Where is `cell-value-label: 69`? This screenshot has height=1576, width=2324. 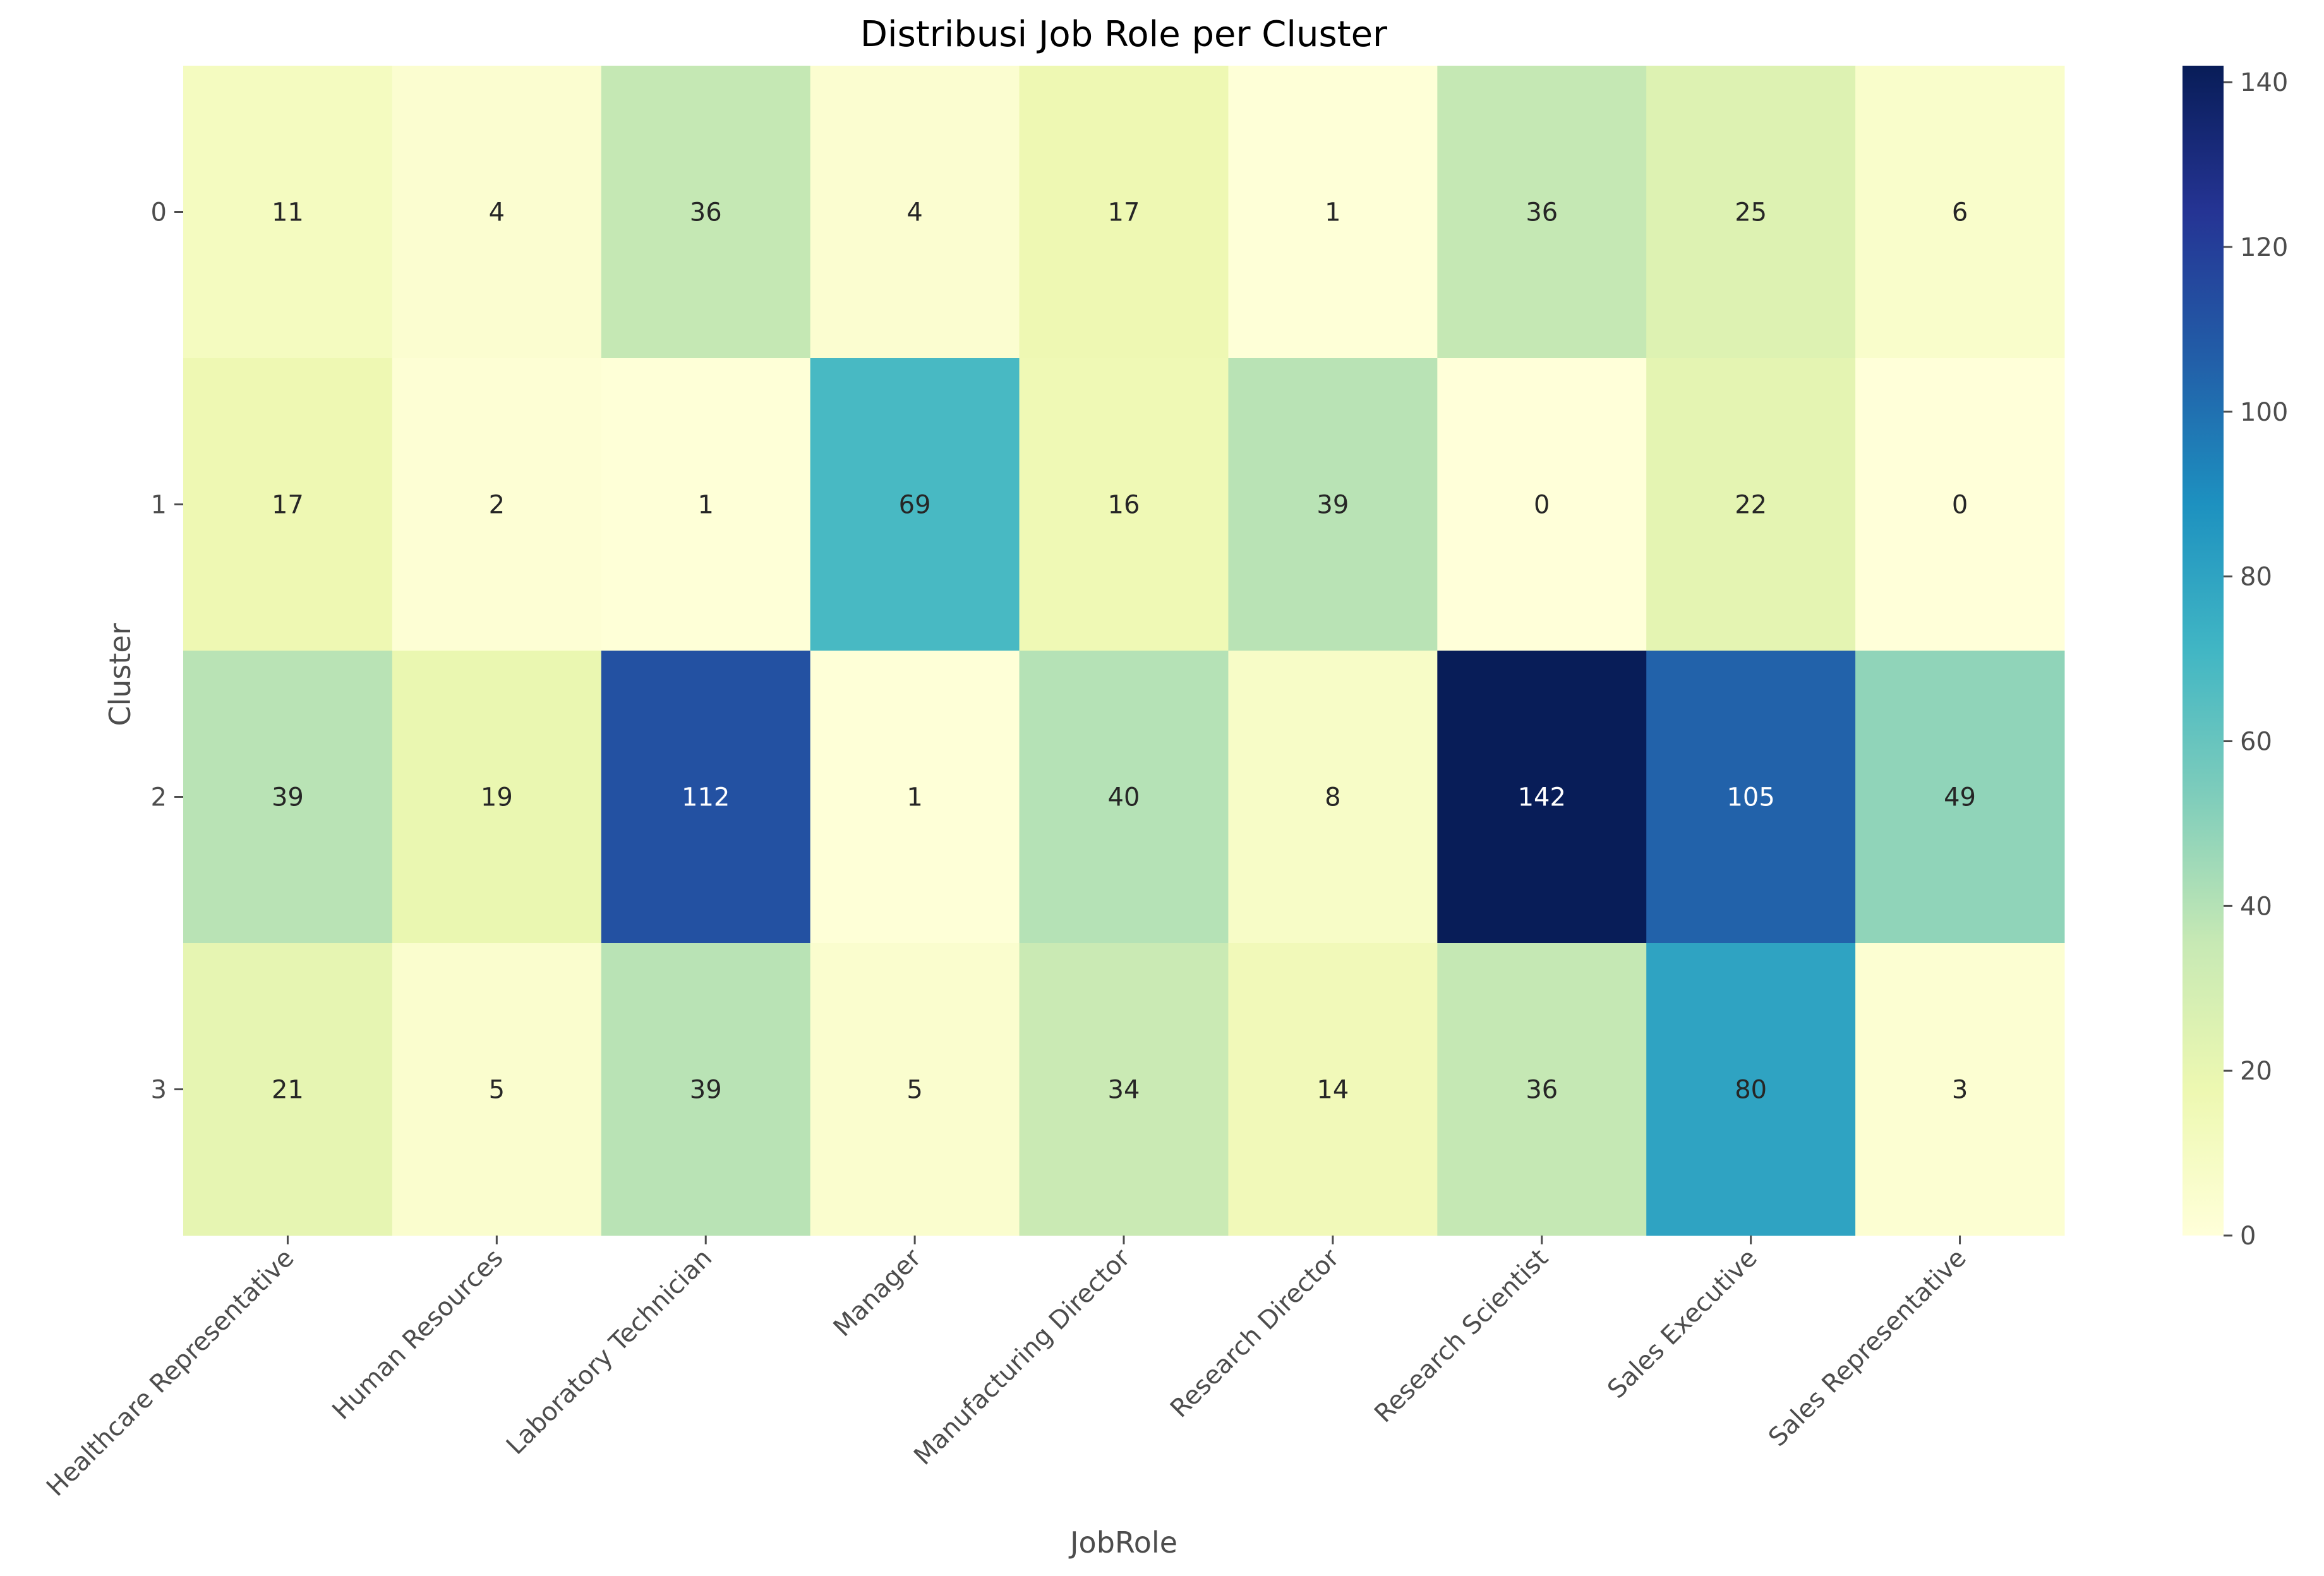 cell-value-label: 69 is located at coordinates (915, 505).